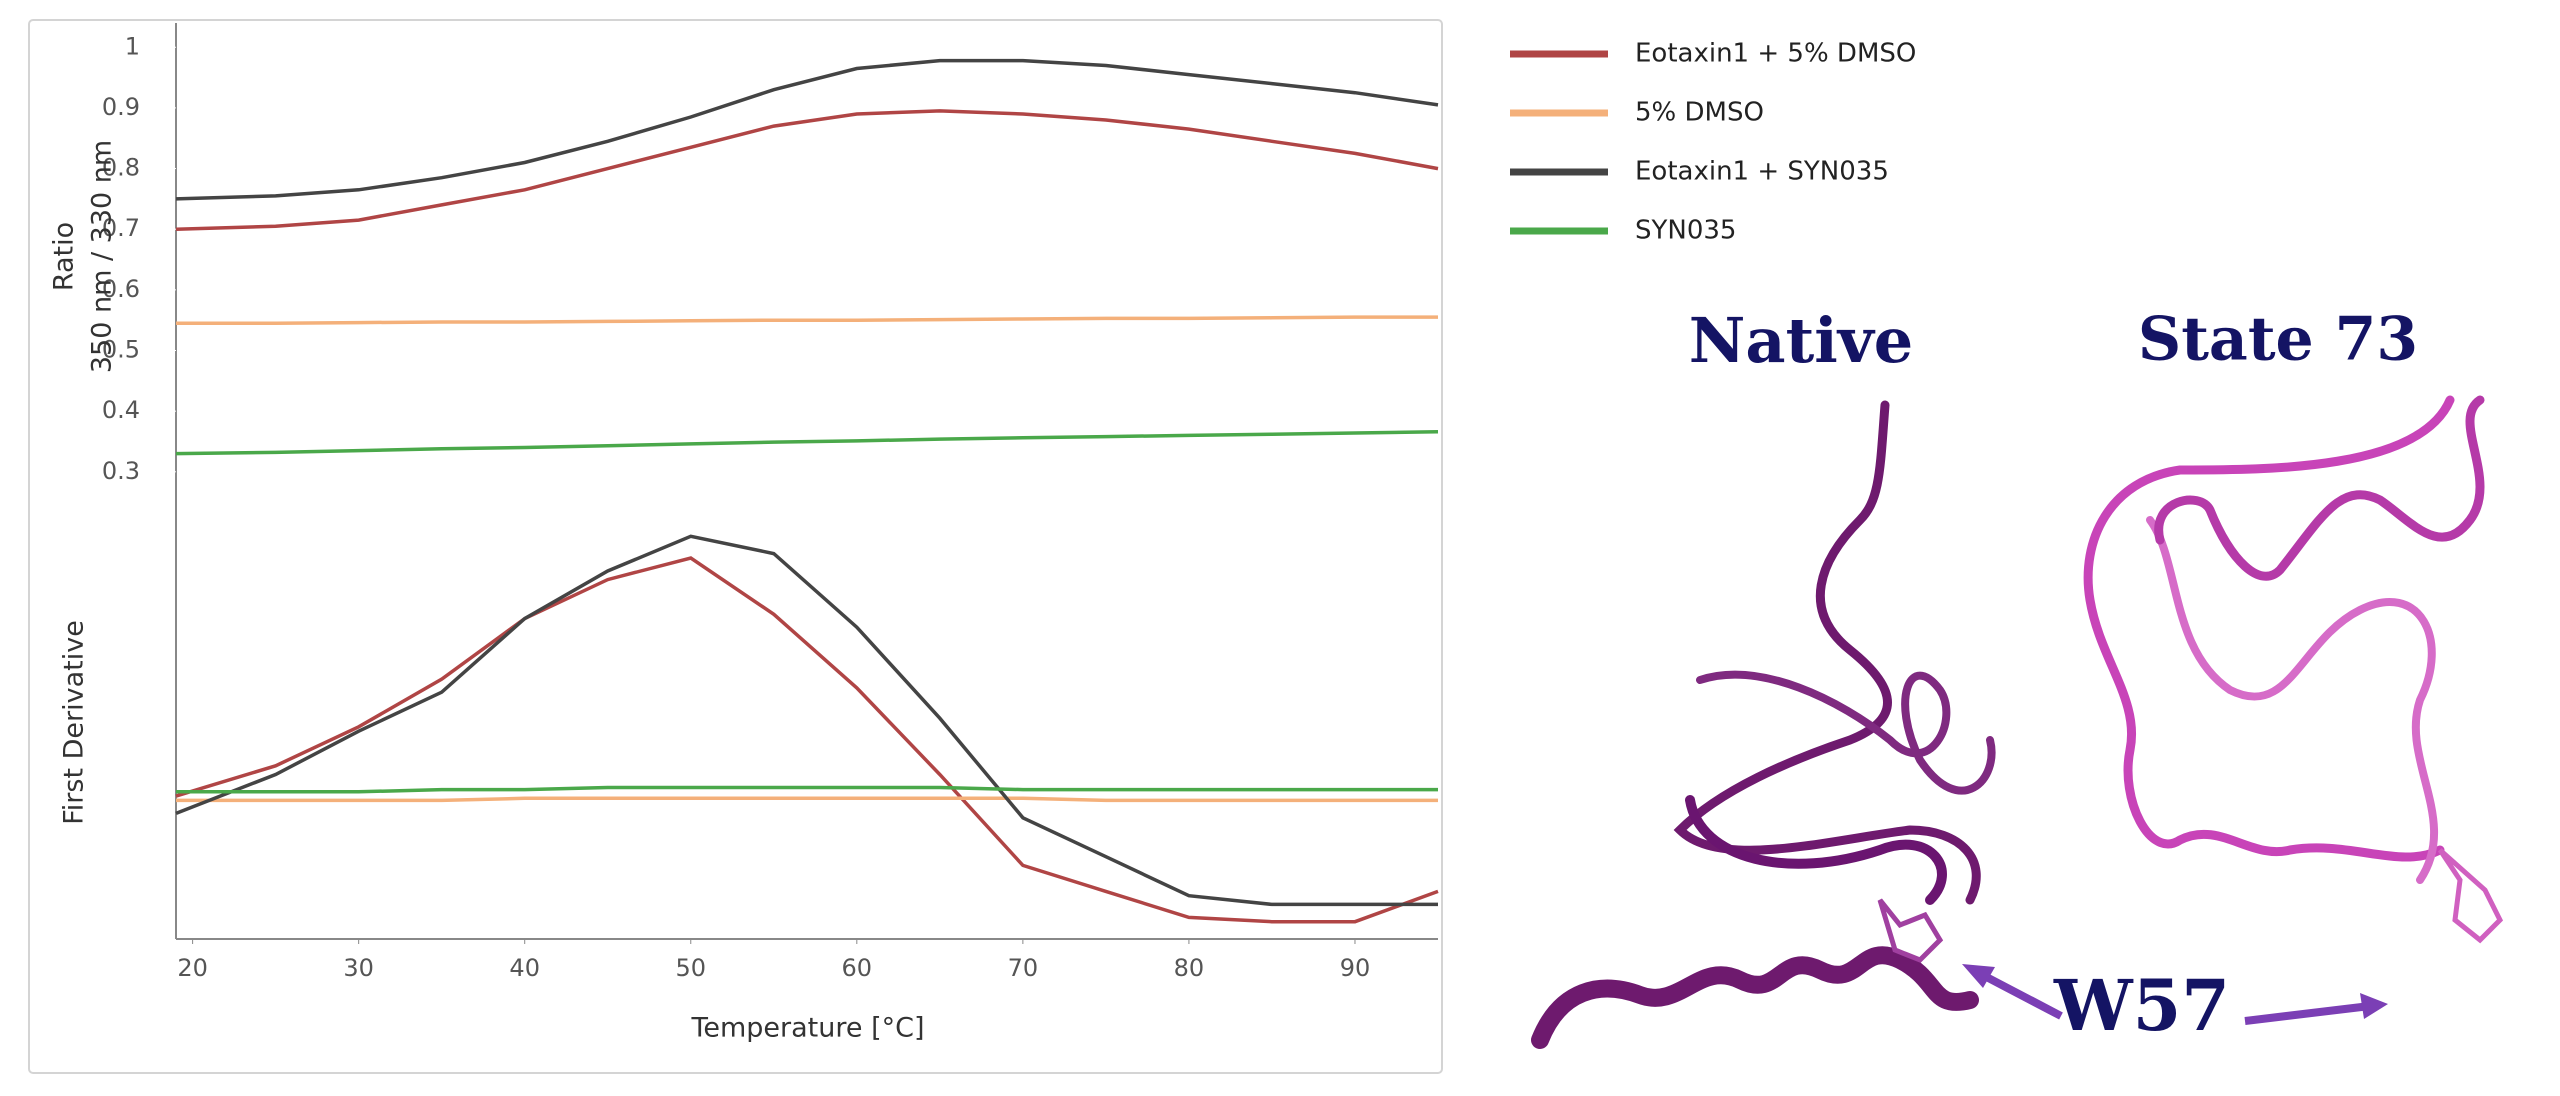 Image resolution: width=2560 pixels, height=1096 pixels. Describe the element at coordinates (807, 1028) in the screenshot. I see `x-axis-label: Temperature [°C]` at that location.